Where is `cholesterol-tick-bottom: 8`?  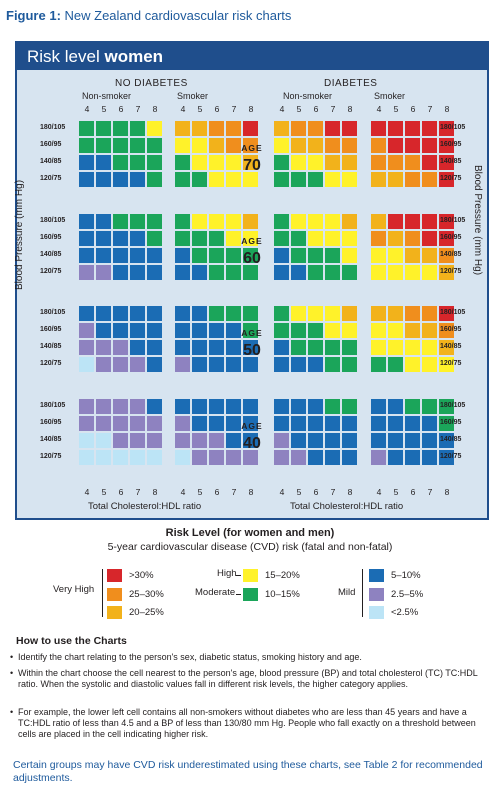 cholesterol-tick-bottom: 8 is located at coordinates (350, 492).